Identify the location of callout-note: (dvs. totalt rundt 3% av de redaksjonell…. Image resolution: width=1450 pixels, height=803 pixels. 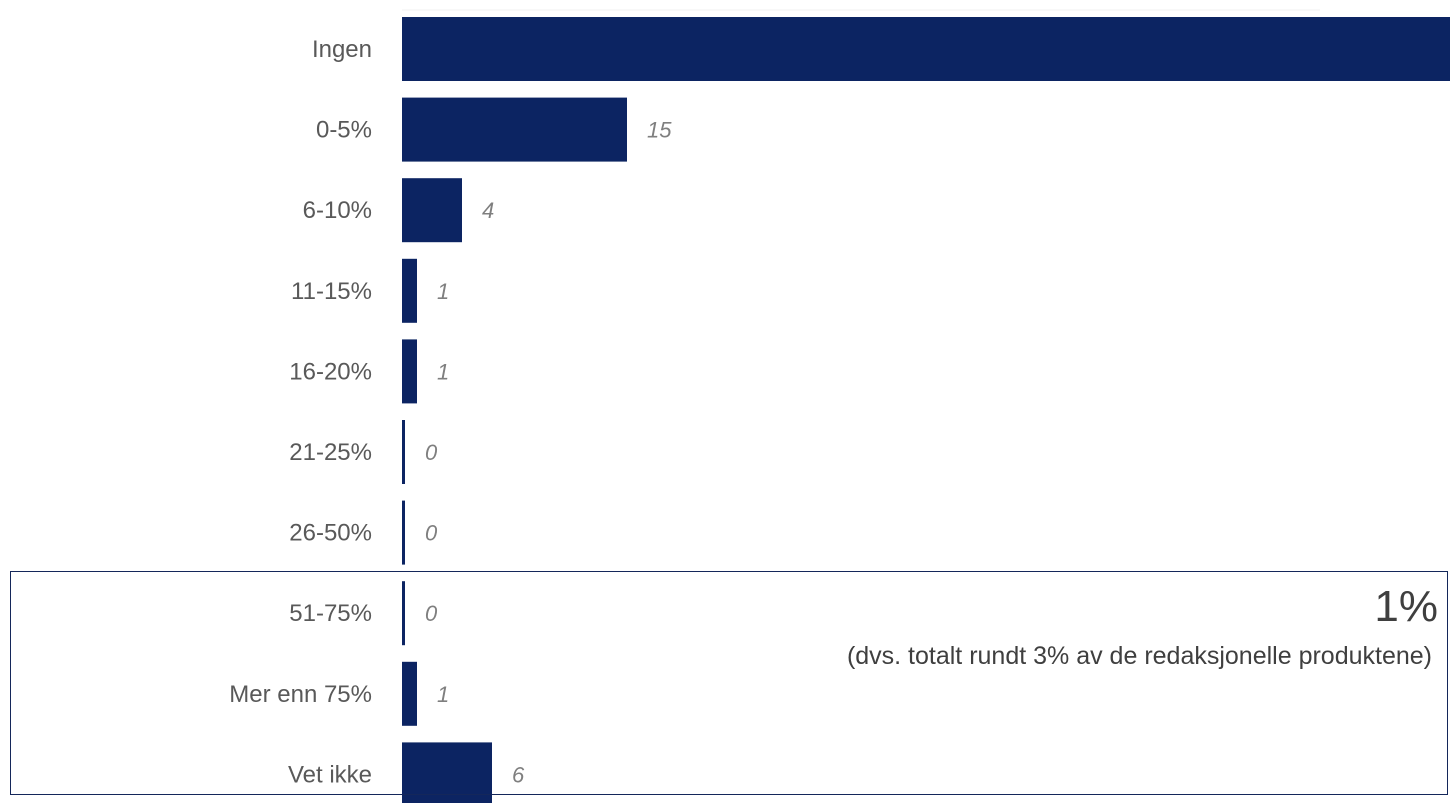
(1139, 656).